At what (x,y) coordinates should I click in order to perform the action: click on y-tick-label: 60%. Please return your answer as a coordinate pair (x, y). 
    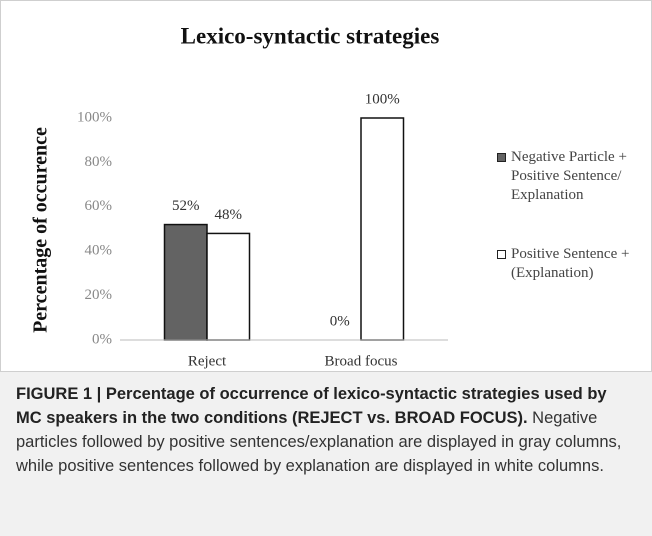
    Looking at the image, I should click on (99, 206).